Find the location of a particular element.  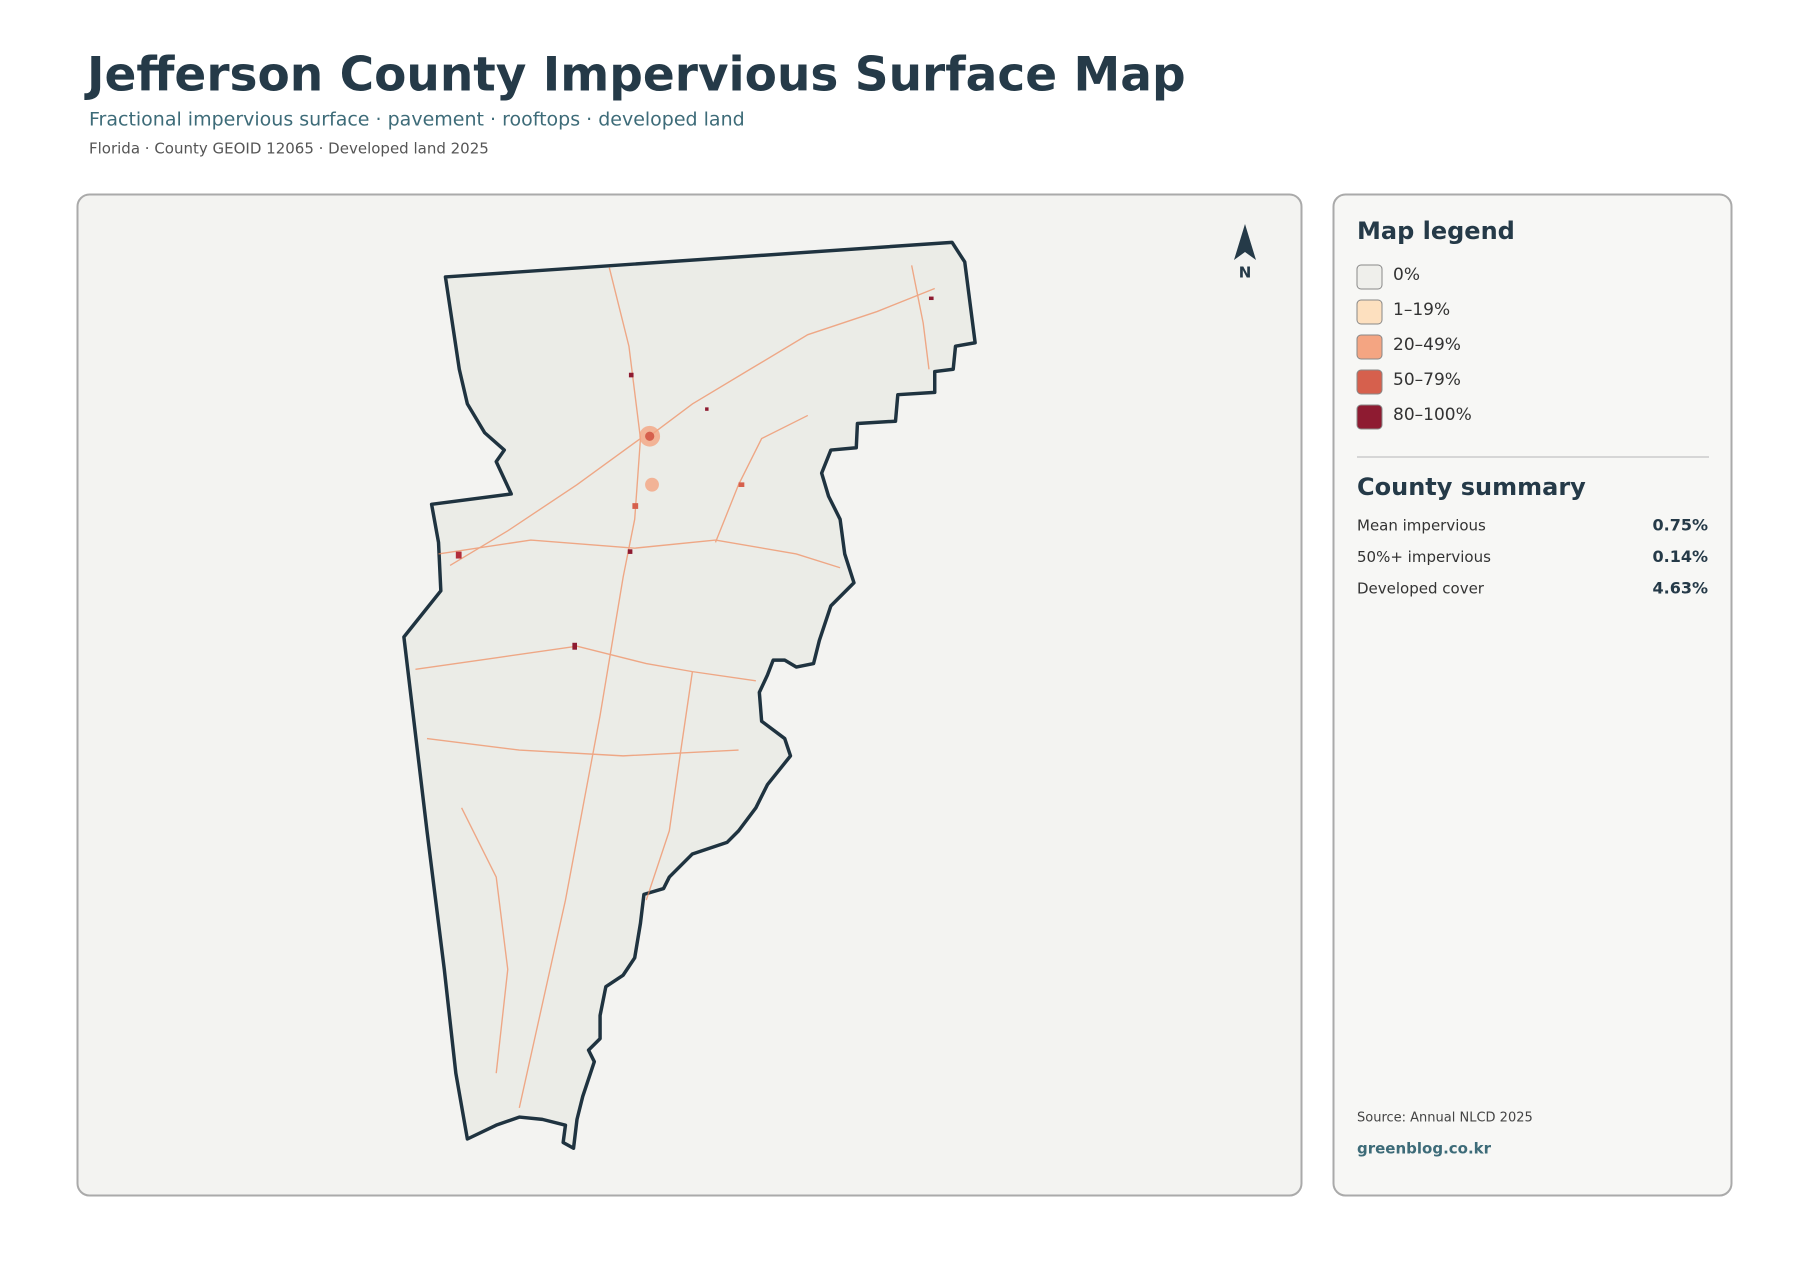

summary-value: 4.63% is located at coordinates (1680, 588).